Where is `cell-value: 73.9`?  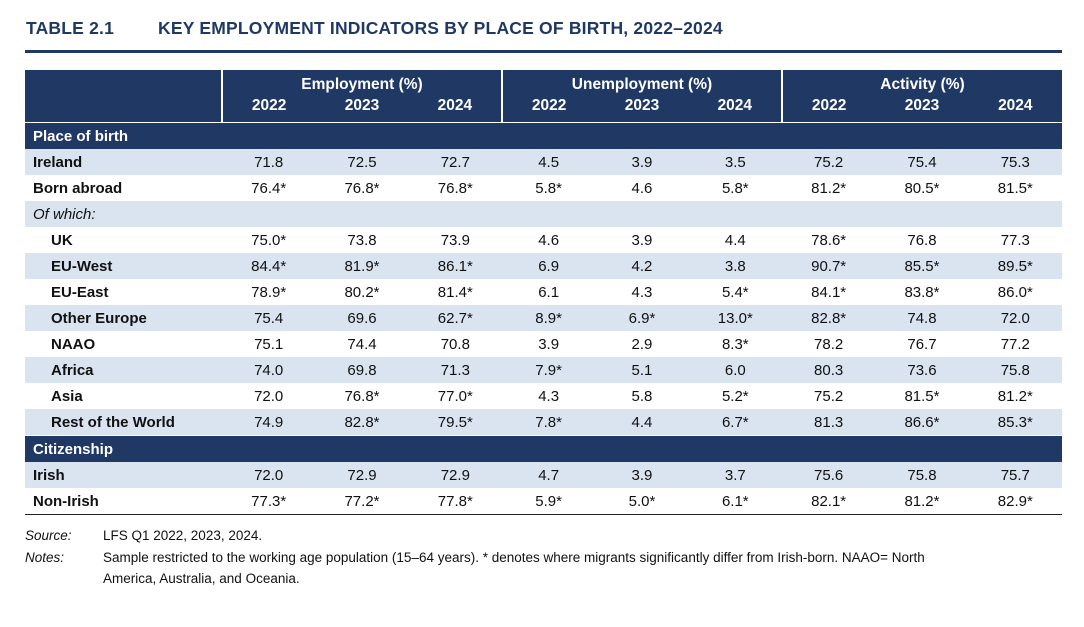 cell-value: 73.9 is located at coordinates (455, 240).